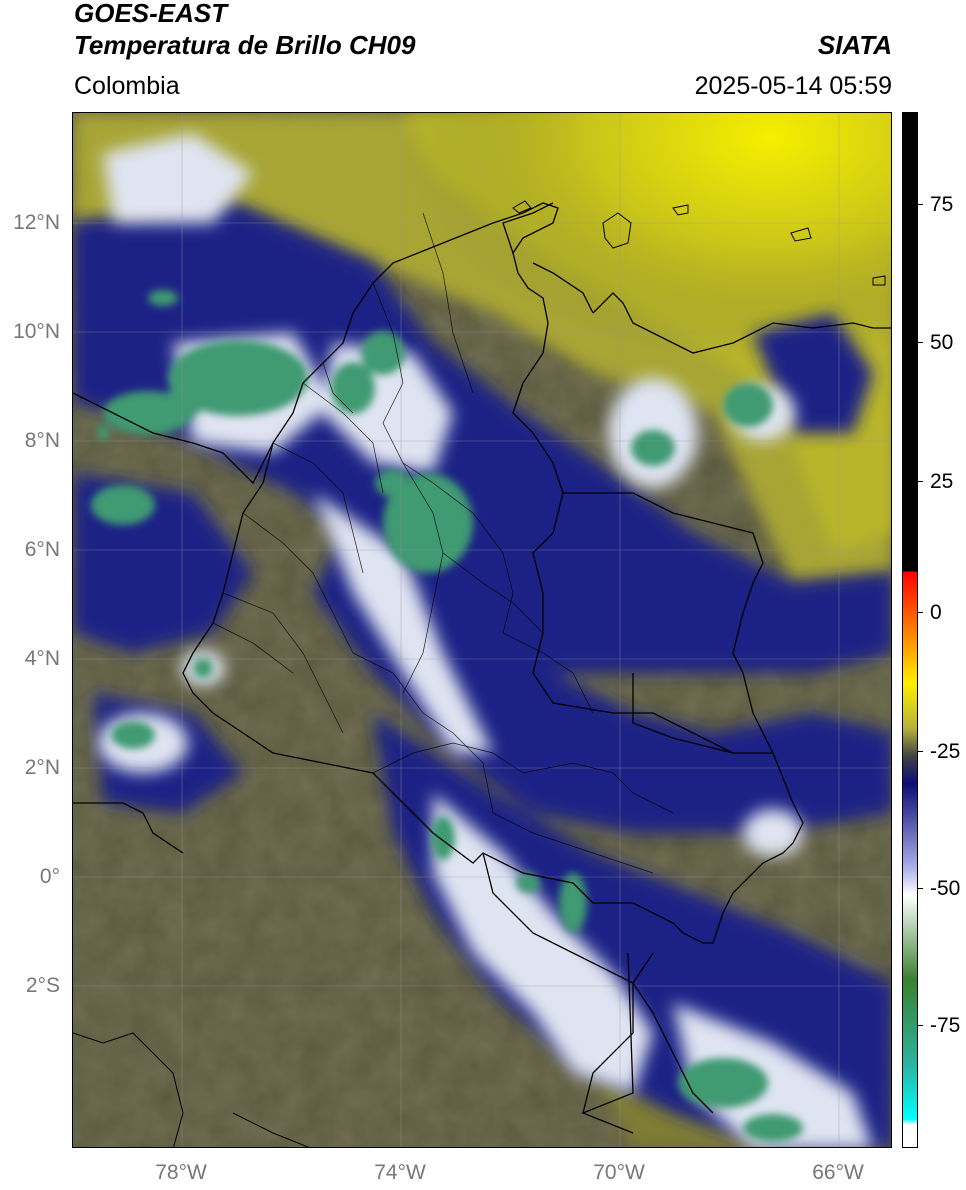 This screenshot has height=1190, width=966. Describe the element at coordinates (400, 1172) in the screenshot. I see `lon-label: 74°W` at that location.